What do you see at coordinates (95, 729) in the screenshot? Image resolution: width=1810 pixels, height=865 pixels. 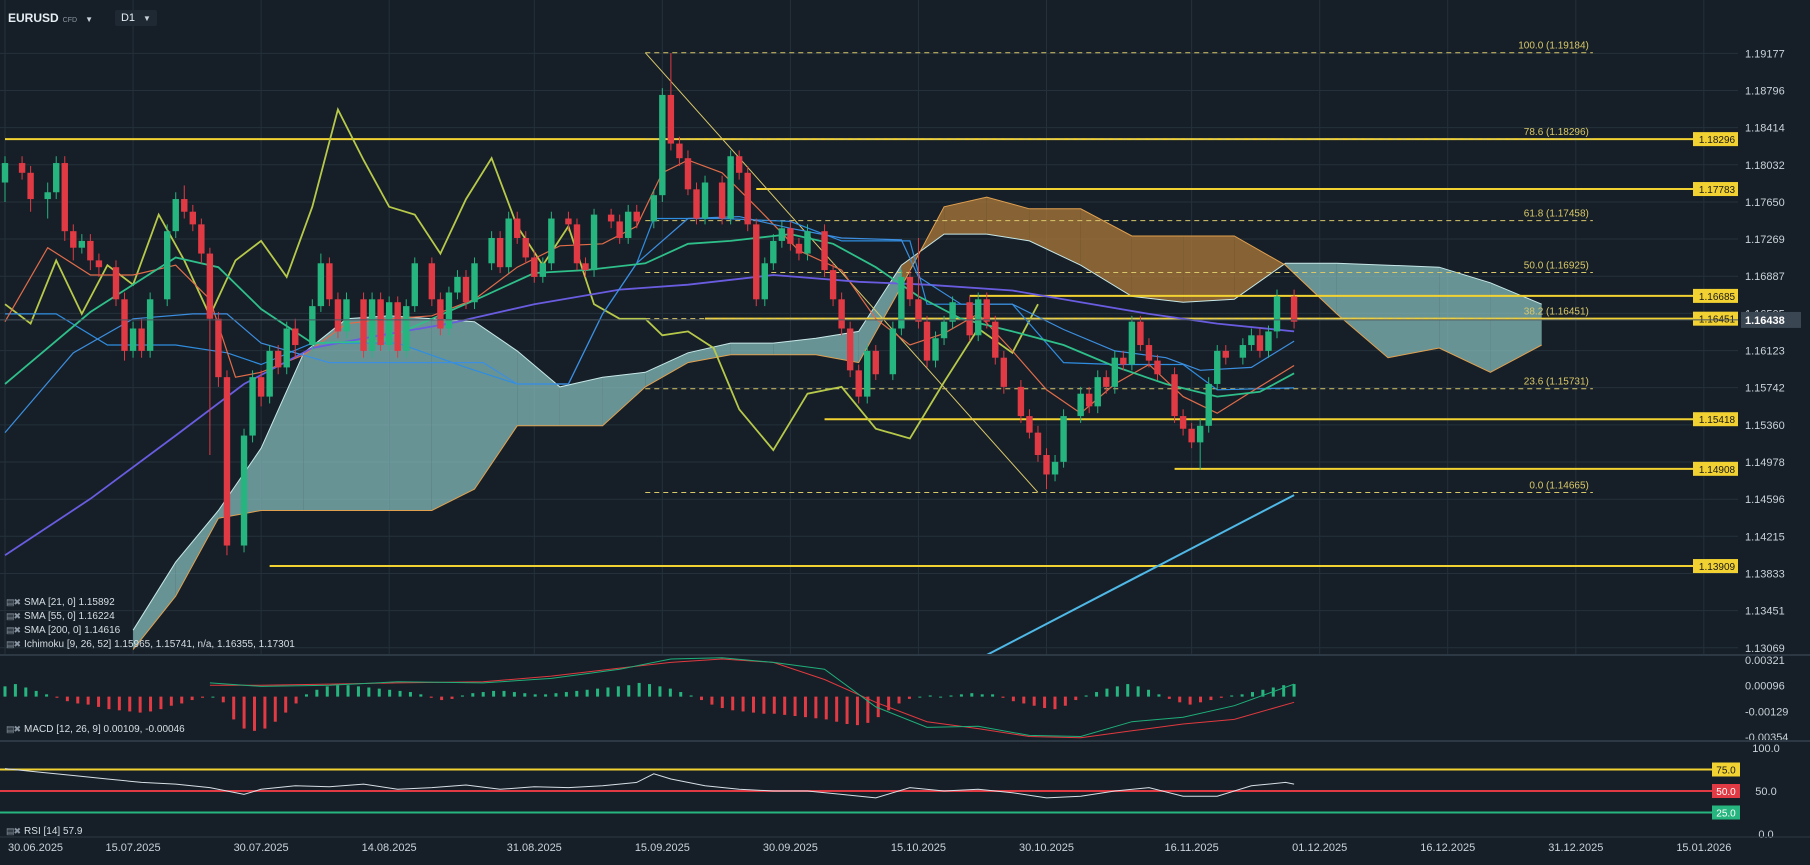 I see `legend-macd: ▤✖ MACD [12, 26, 9] 0.00109, -0.00046` at bounding box center [95, 729].